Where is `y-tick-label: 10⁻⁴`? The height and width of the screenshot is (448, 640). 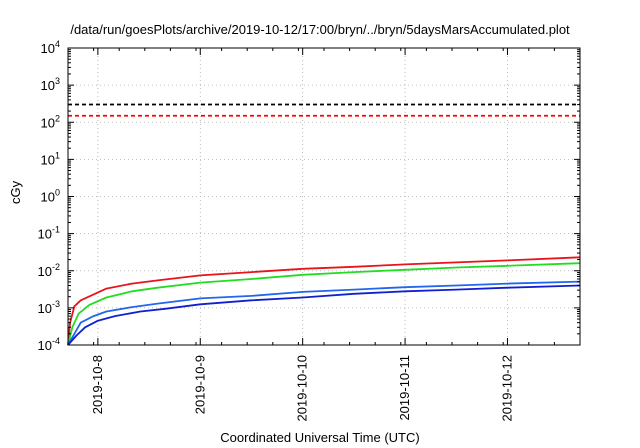 y-tick-label: 10⁻⁴ is located at coordinates (49, 344).